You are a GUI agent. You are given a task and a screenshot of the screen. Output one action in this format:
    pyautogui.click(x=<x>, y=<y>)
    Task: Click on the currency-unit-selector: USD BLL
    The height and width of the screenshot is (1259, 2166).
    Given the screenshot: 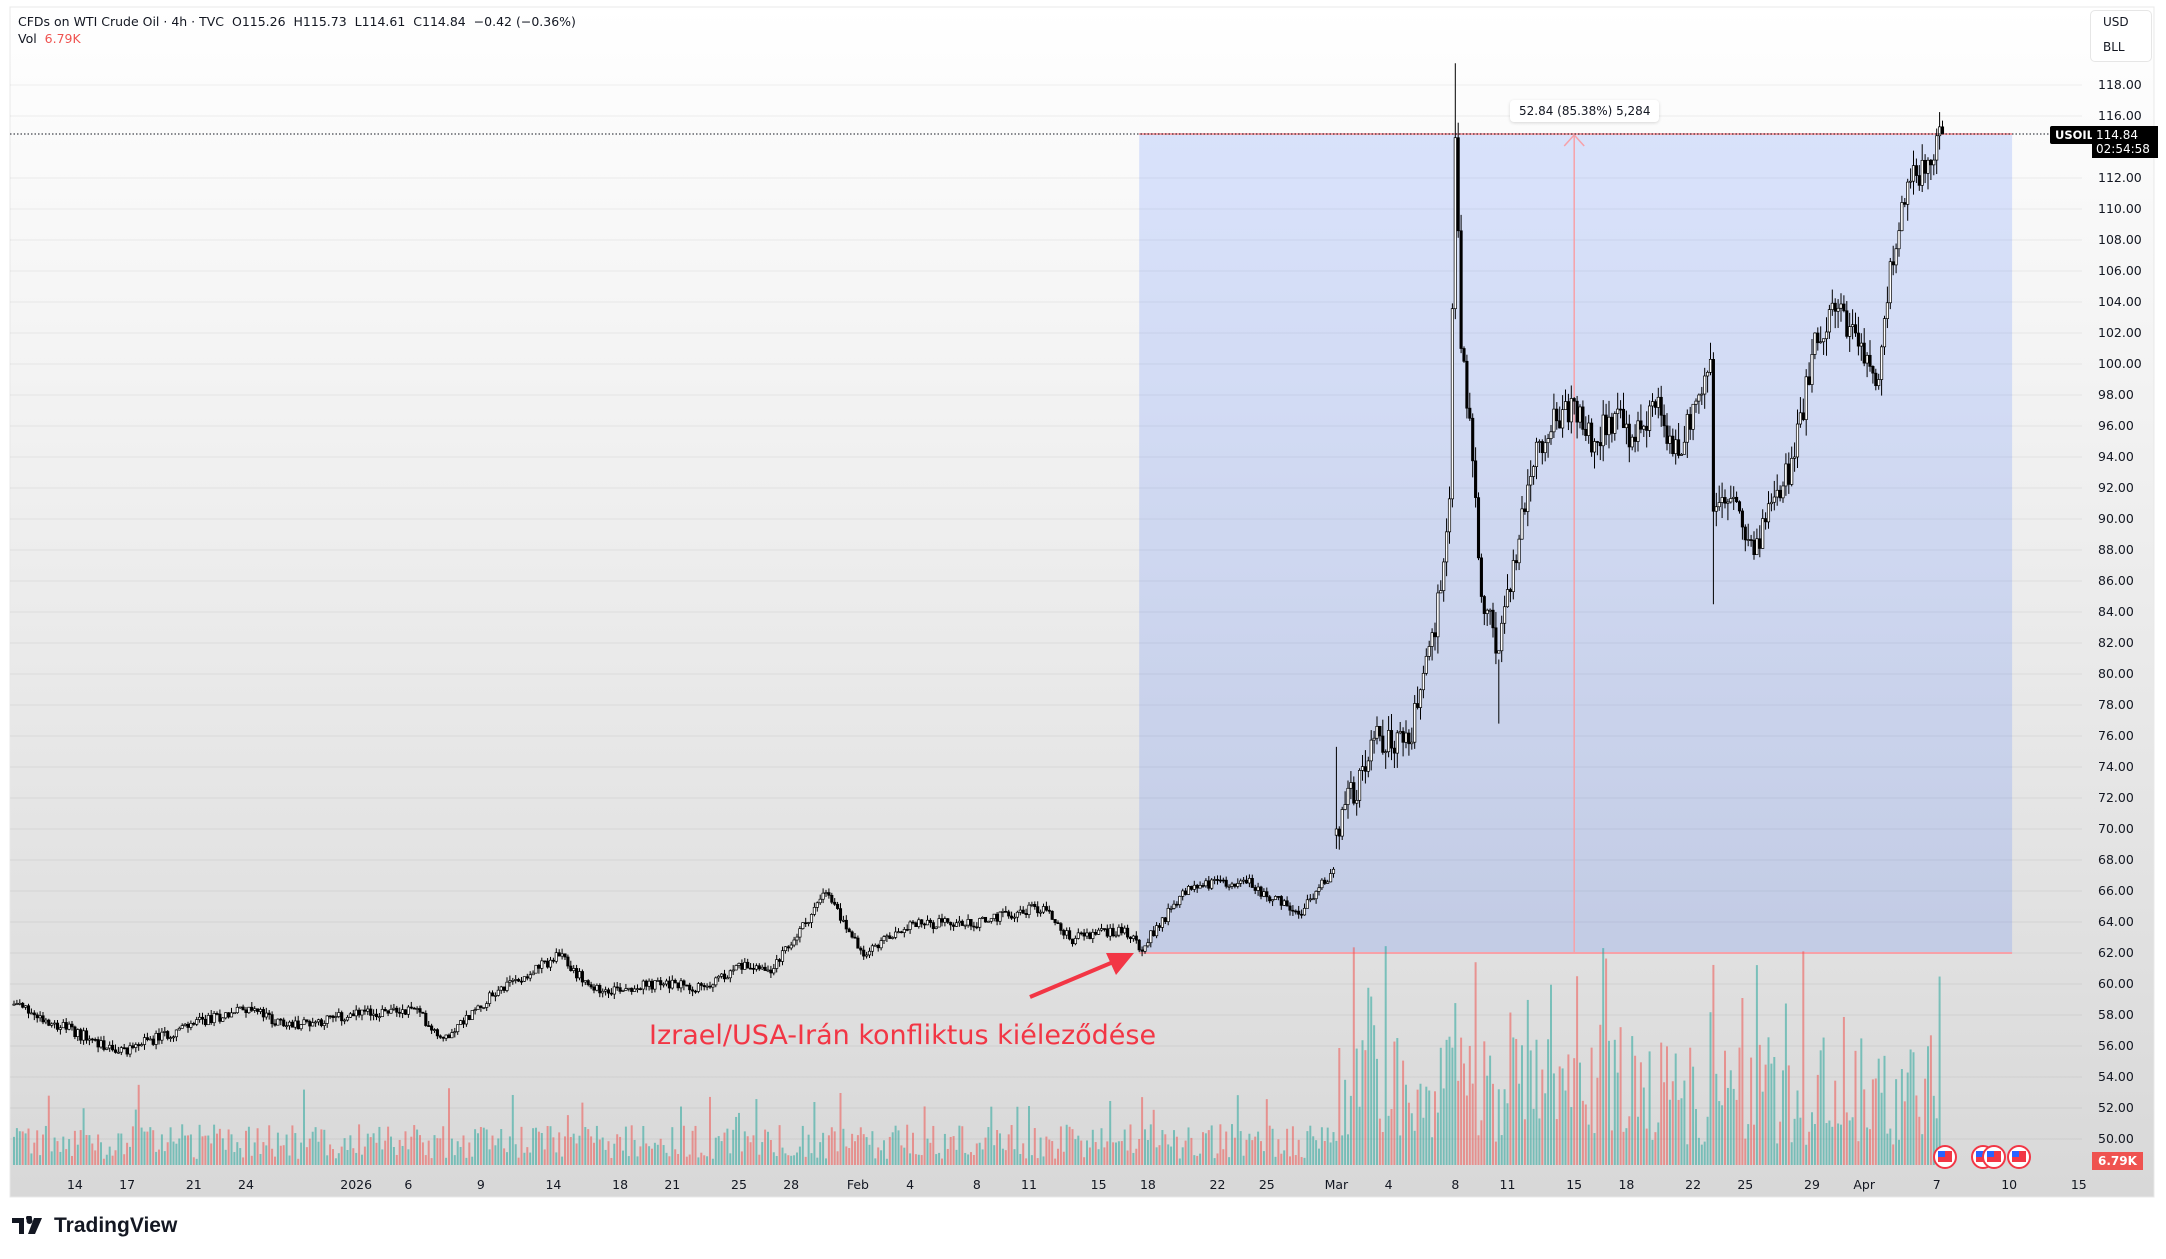 What is the action you would take?
    pyautogui.click(x=2121, y=36)
    